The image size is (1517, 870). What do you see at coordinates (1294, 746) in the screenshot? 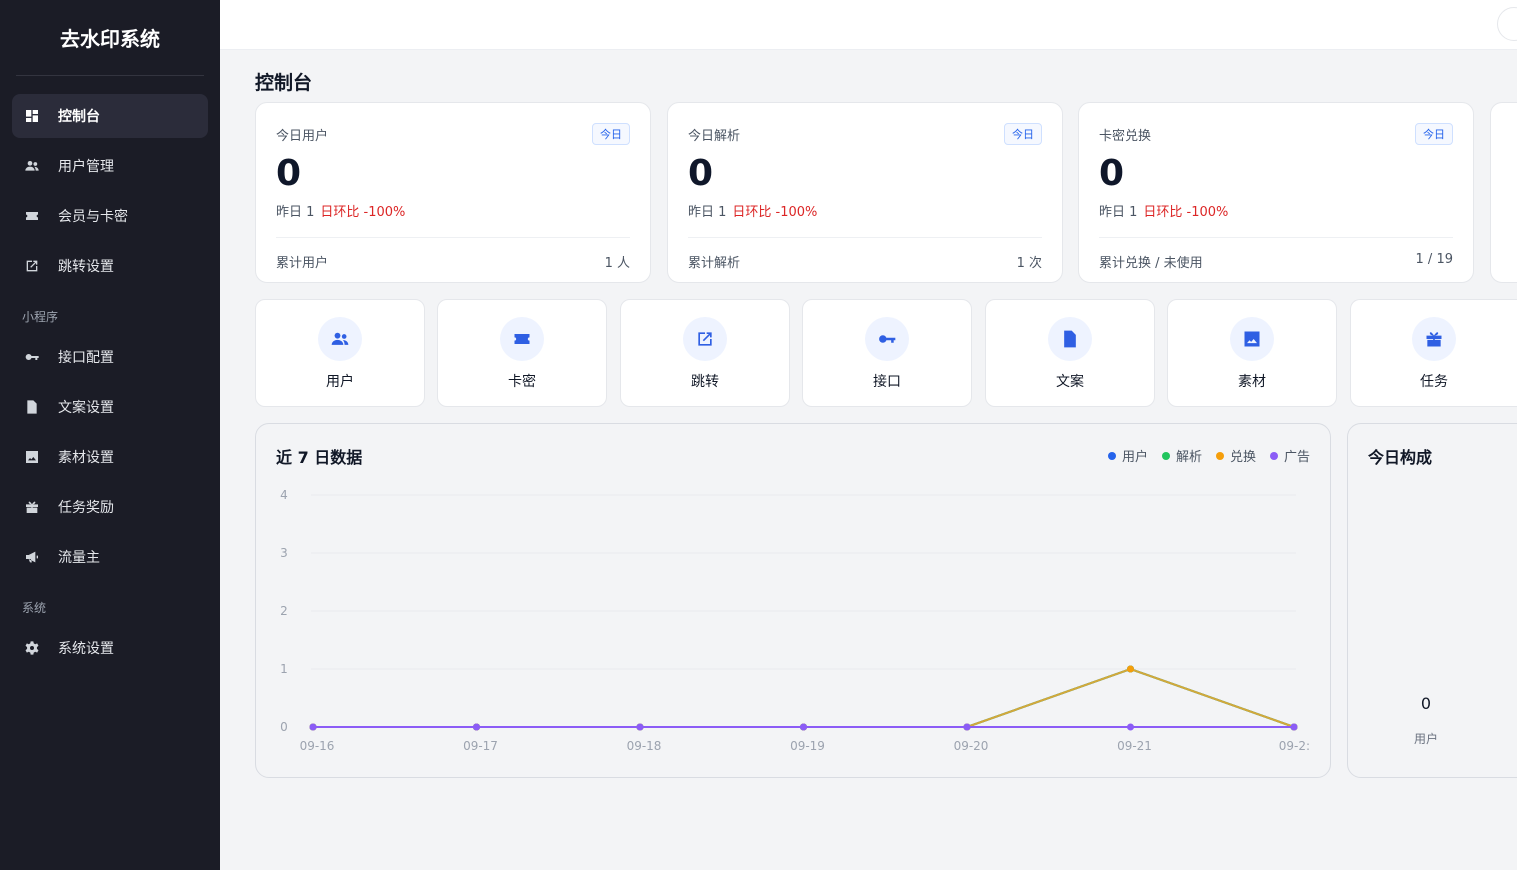
I see `x-tick-label: 09-2:` at bounding box center [1294, 746].